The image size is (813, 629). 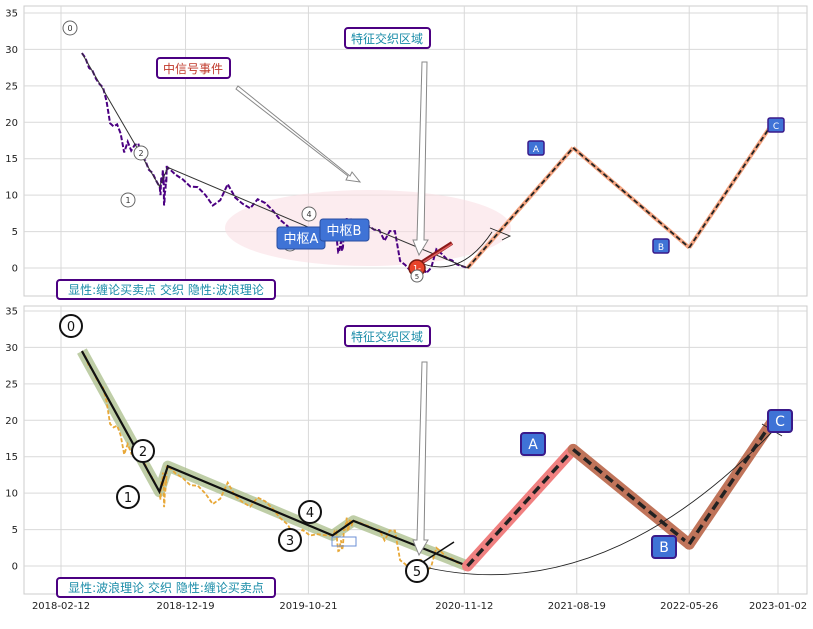 I want to click on projection-label-a-top: A, so click(x=536, y=148).